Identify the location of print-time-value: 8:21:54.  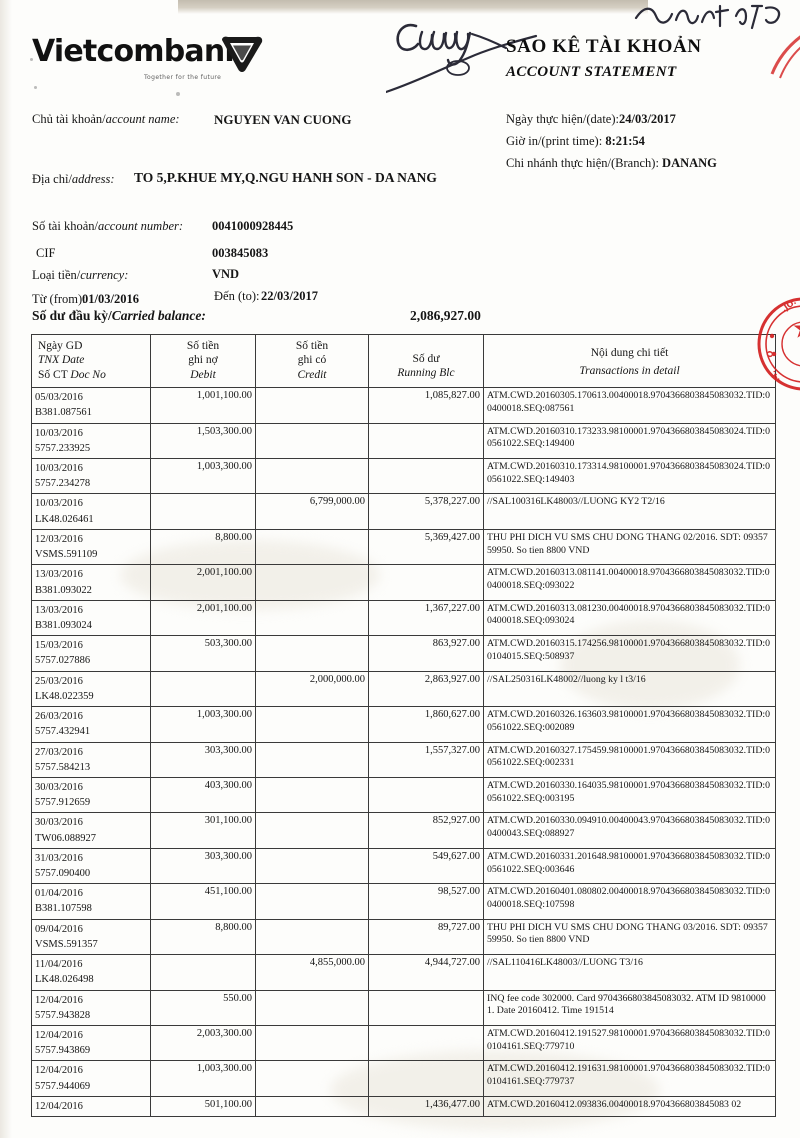
(625, 141).